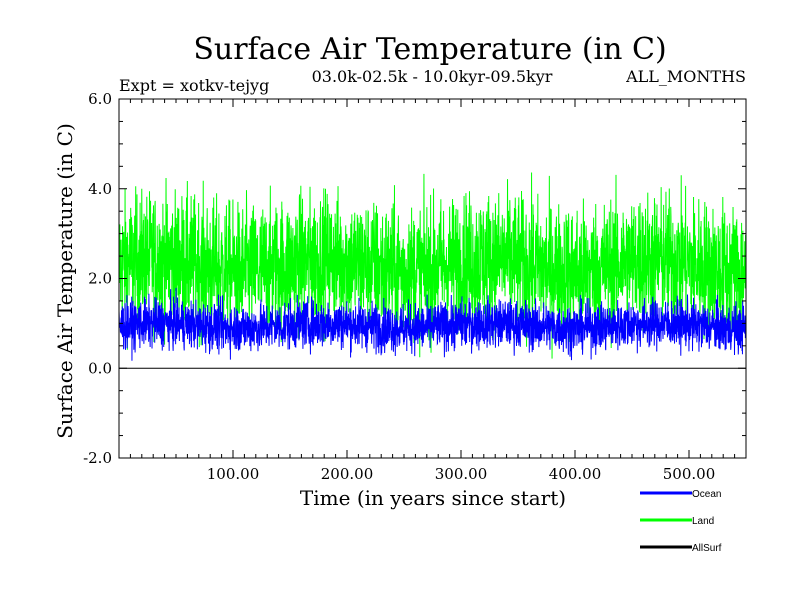 Image resolution: width=800 pixels, height=600 pixels. Describe the element at coordinates (706, 494) in the screenshot. I see `legend-label-ocean: Ocean` at that location.